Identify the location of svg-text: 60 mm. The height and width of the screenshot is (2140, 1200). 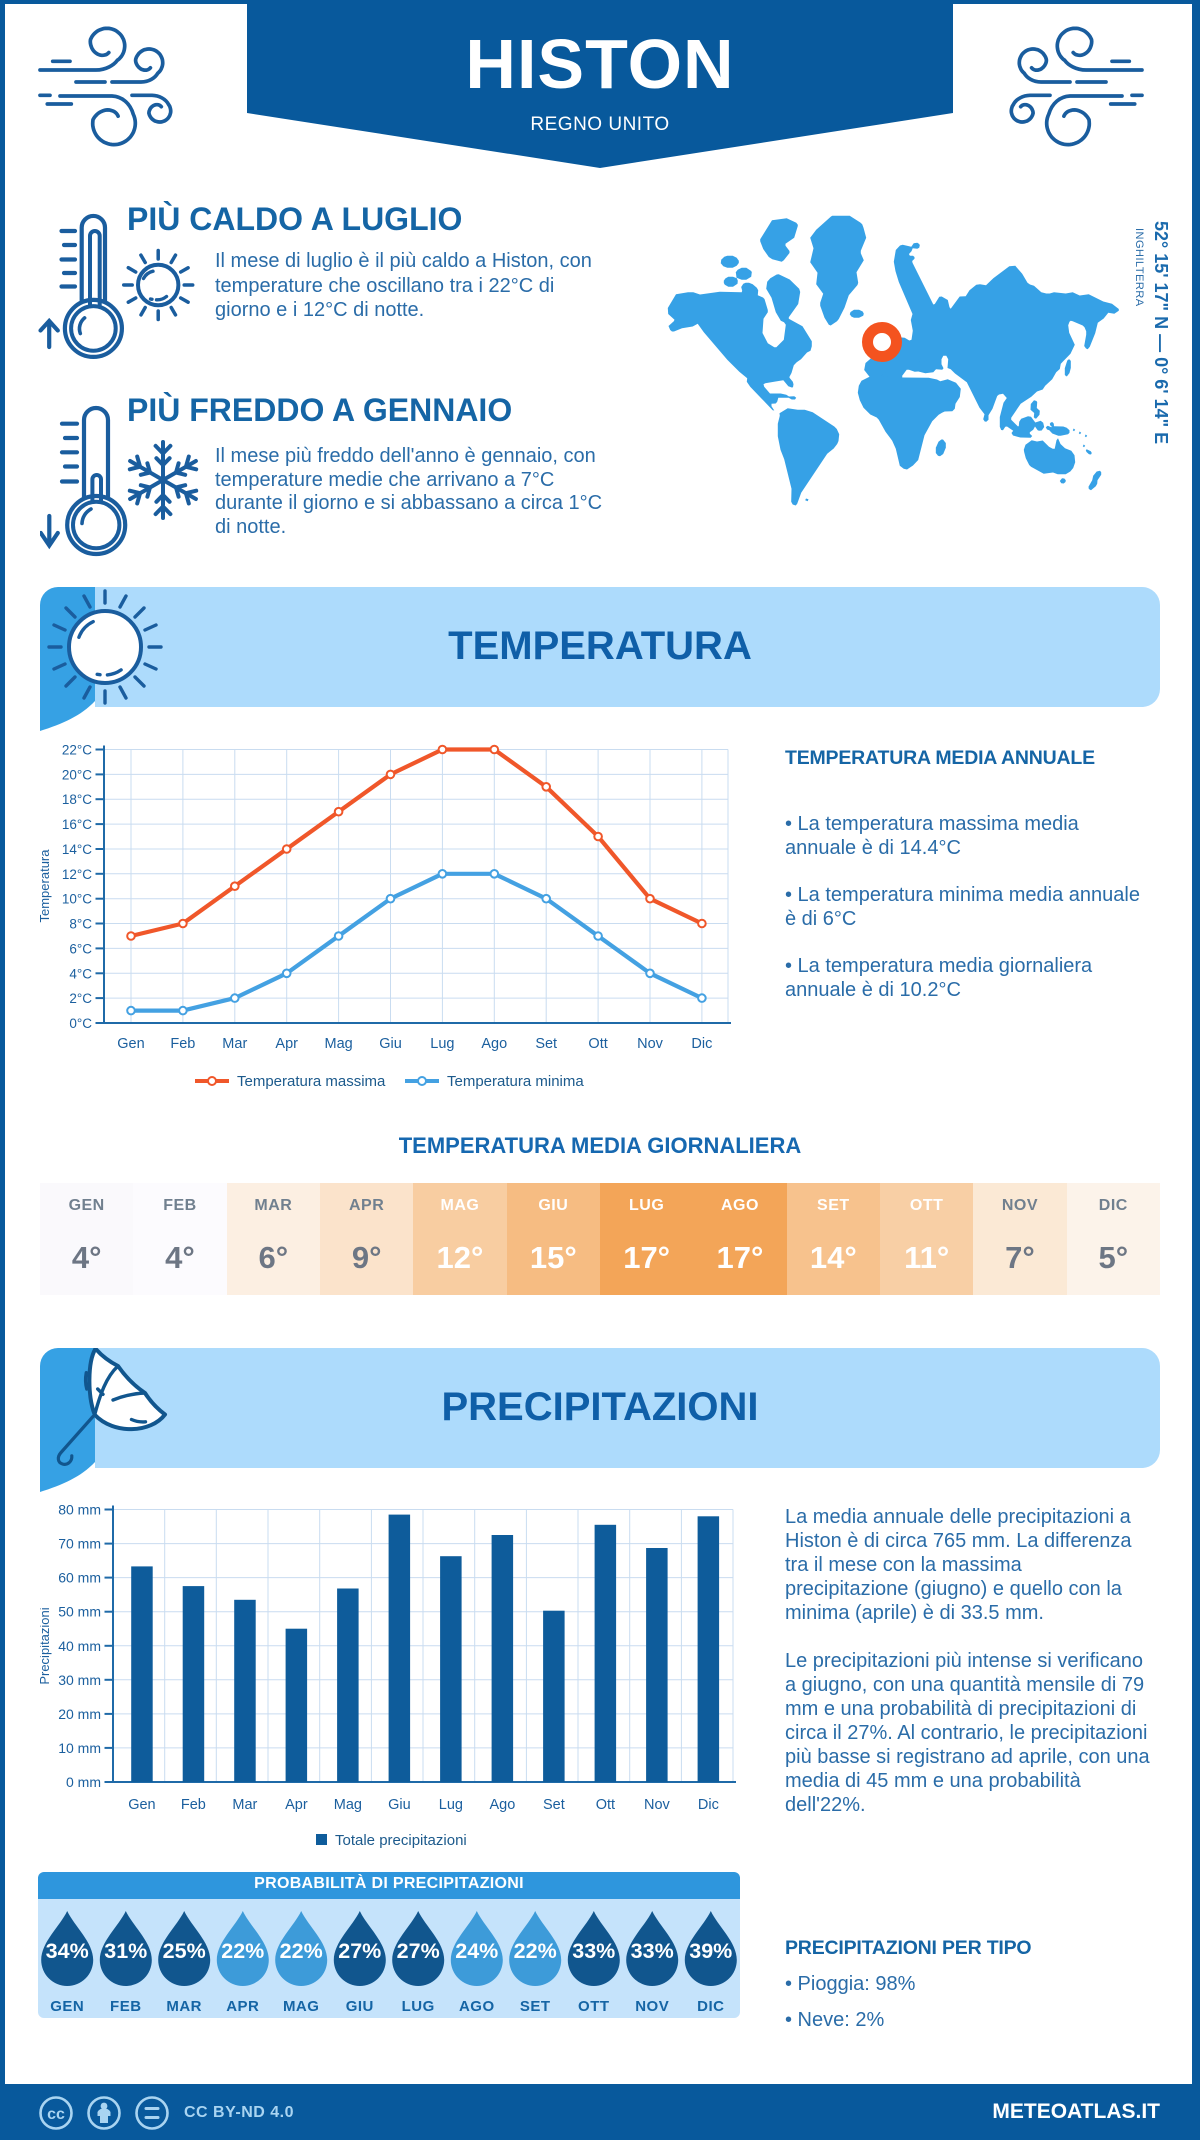
(79, 1578).